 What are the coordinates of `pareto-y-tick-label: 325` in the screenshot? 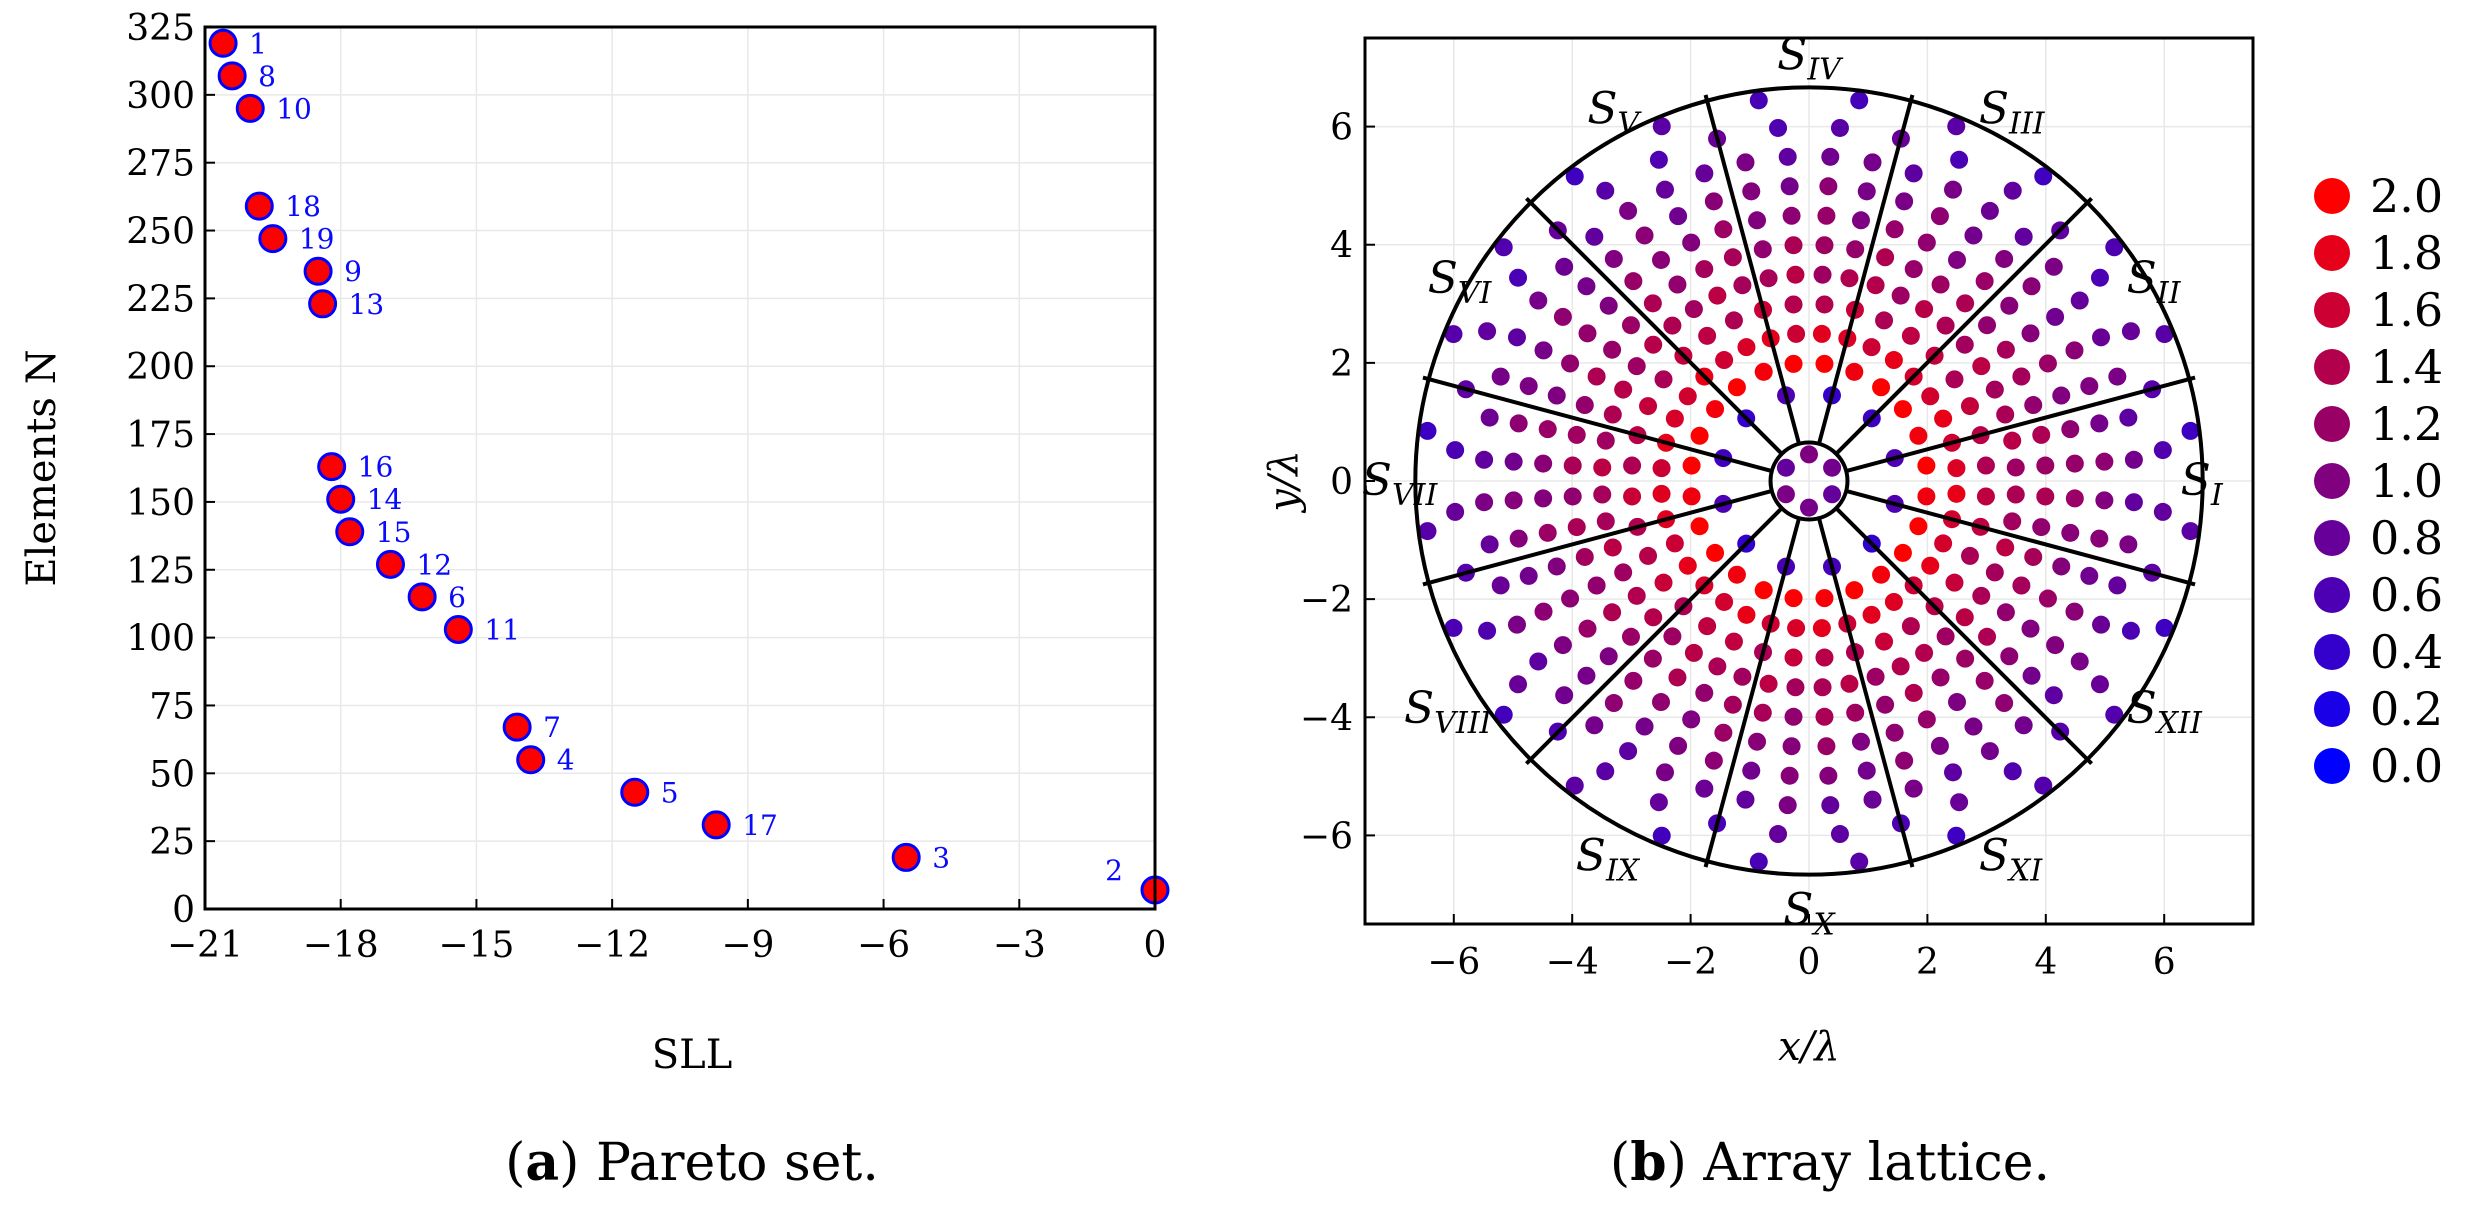 It's located at (160, 28).